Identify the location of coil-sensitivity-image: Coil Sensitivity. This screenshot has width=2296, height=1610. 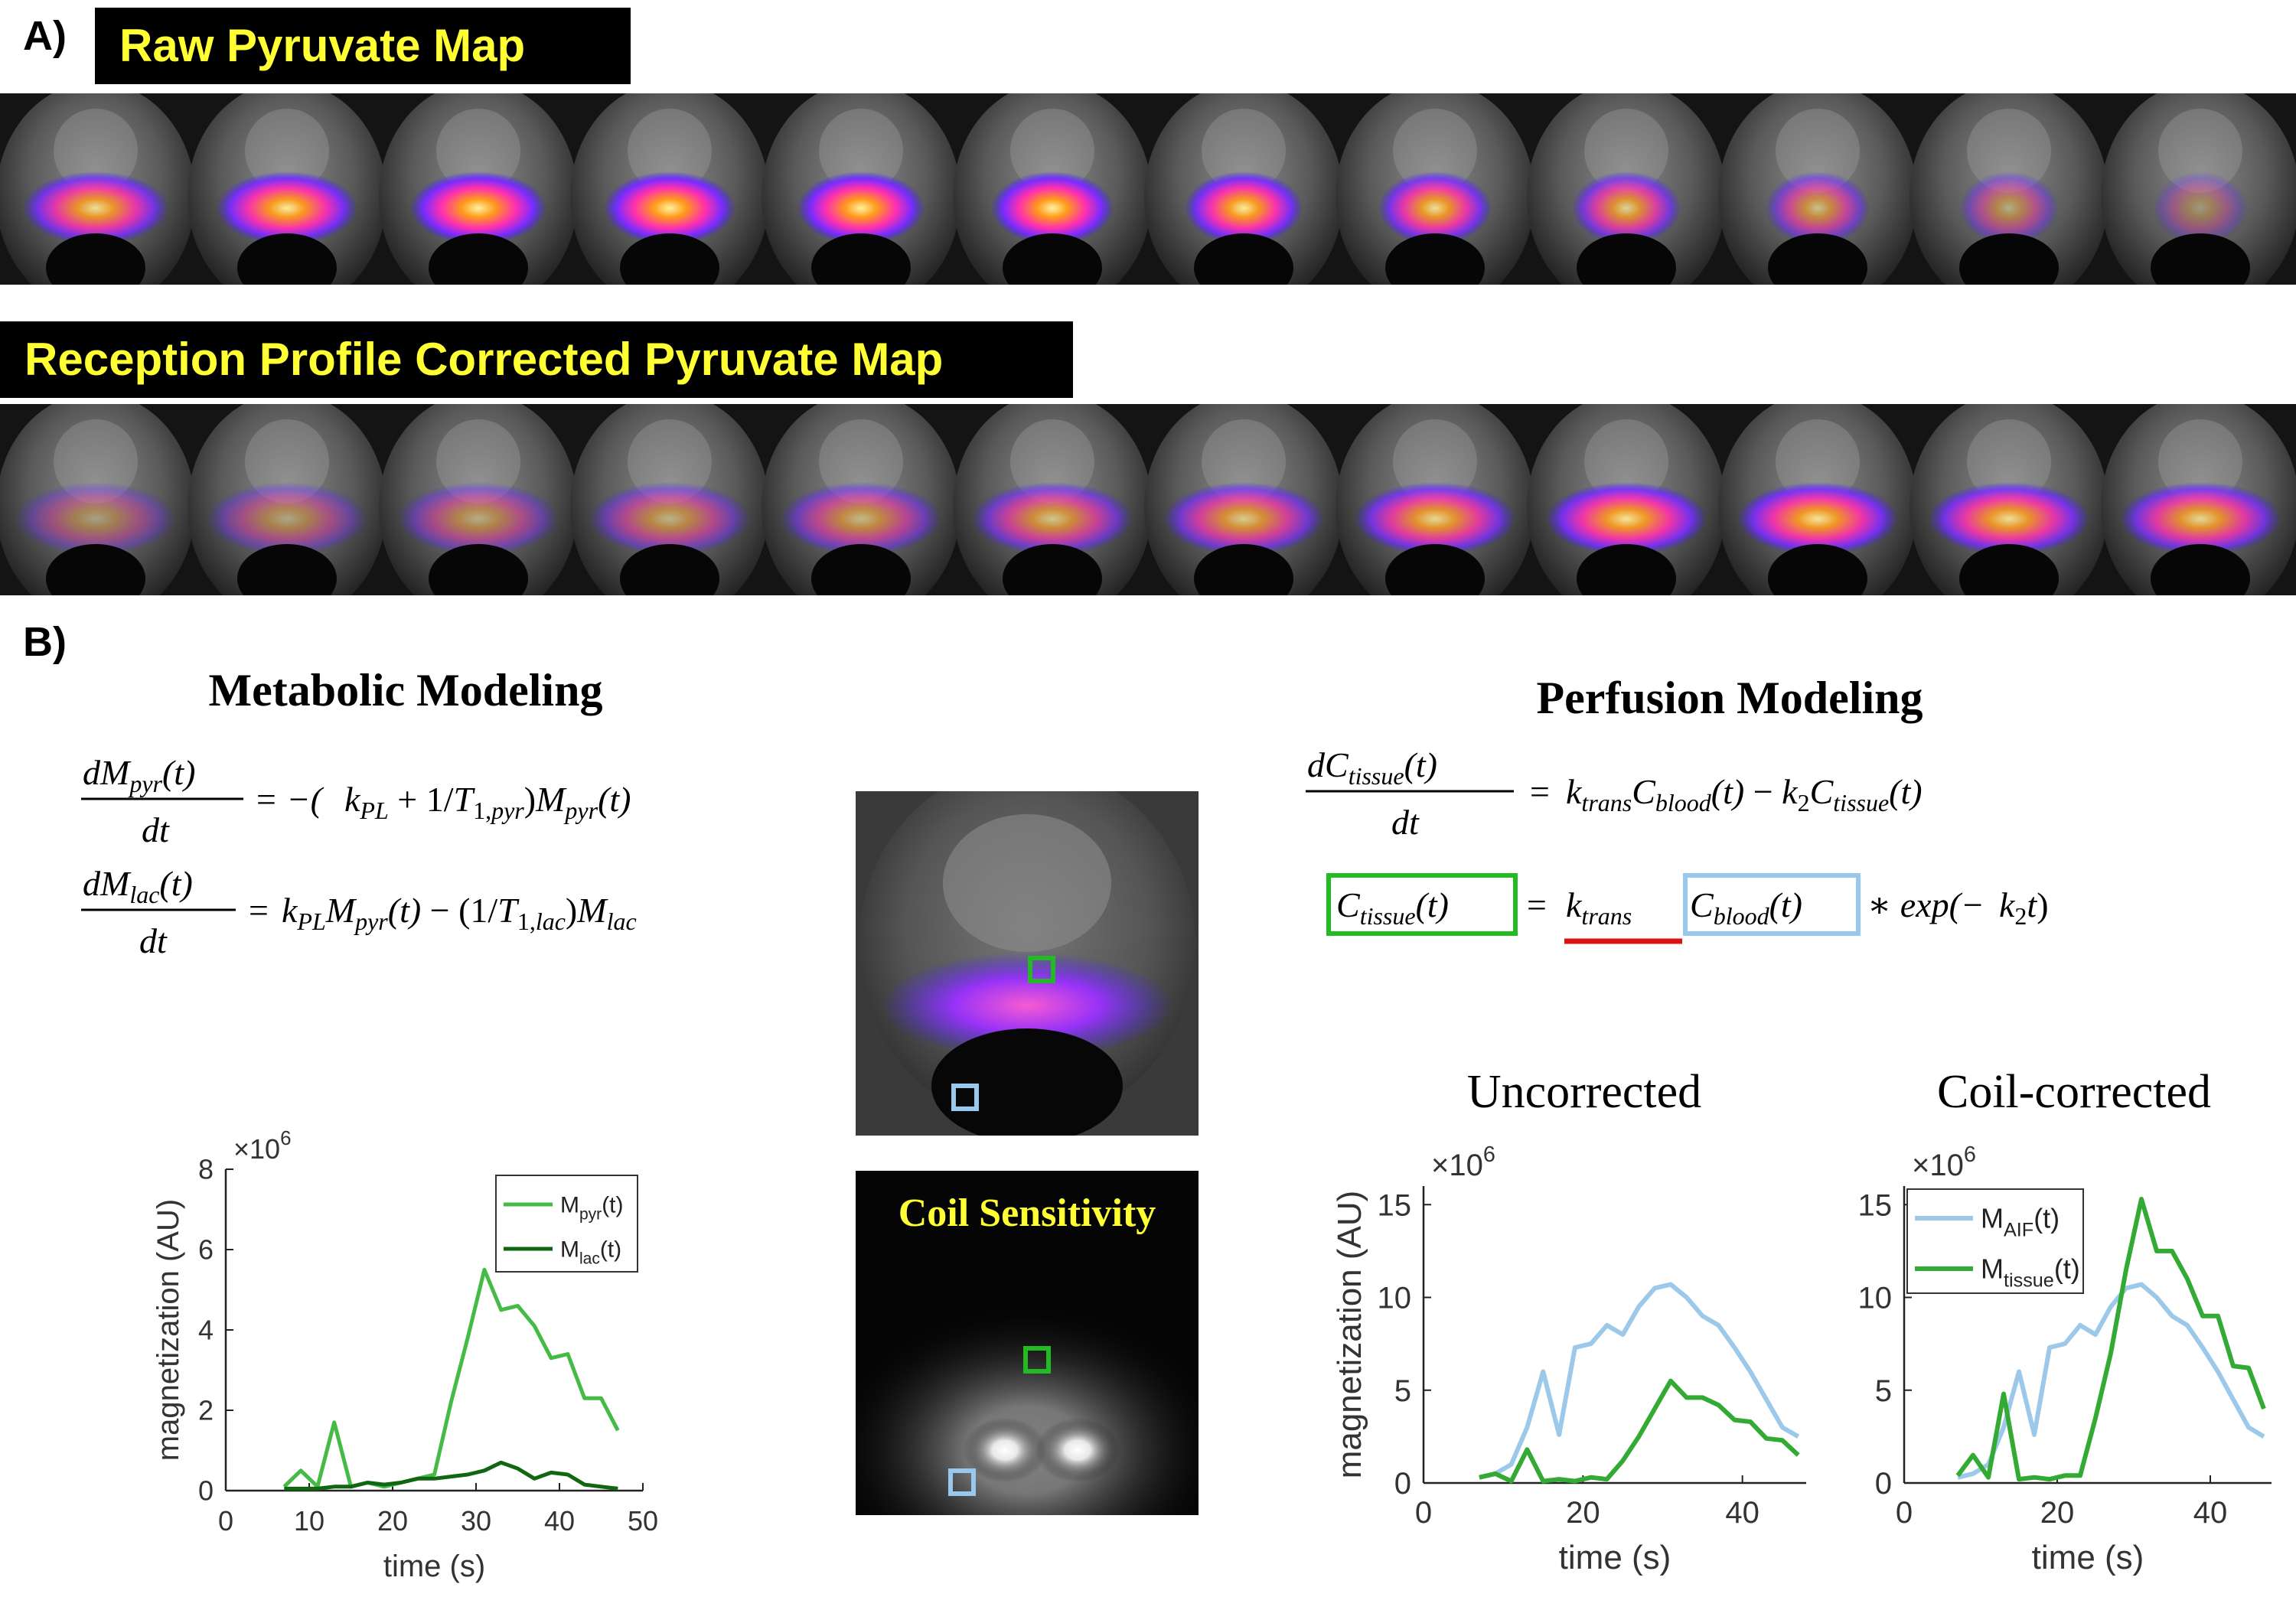
(1027, 1343).